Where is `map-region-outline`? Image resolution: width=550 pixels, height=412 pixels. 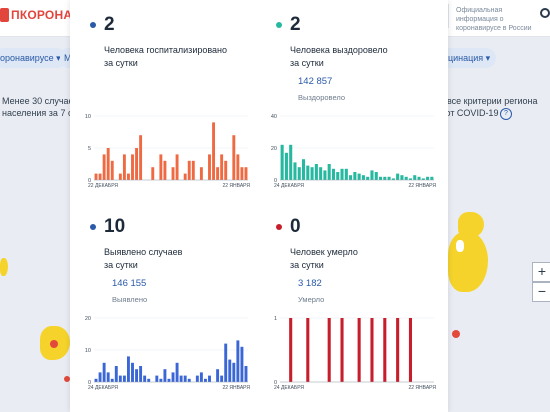 map-region-outline is located at coordinates (460, 246).